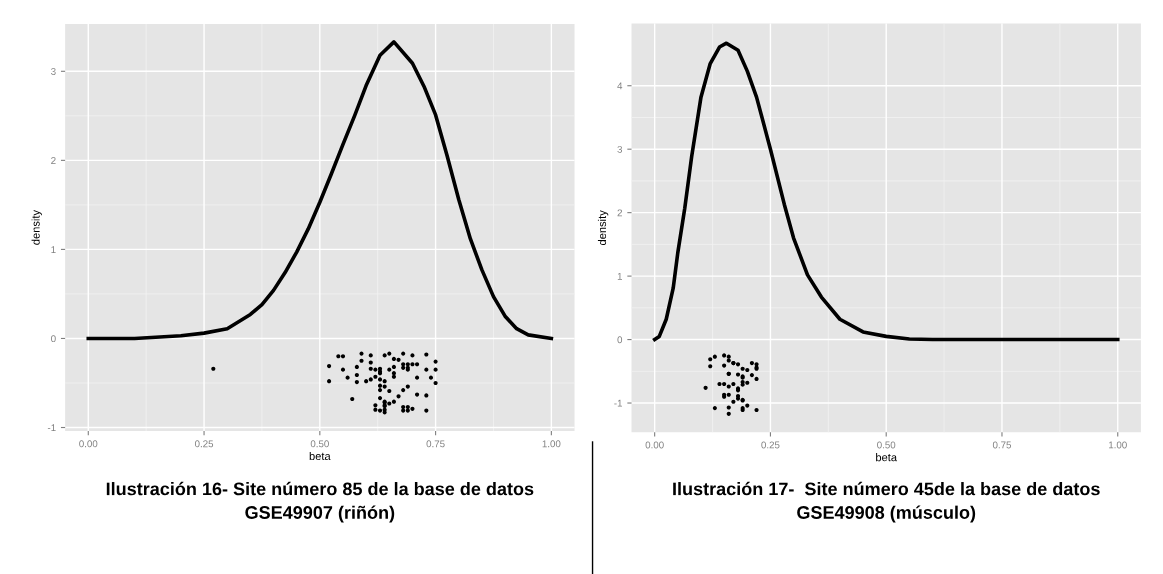 This screenshot has height=574, width=1163. I want to click on text: Ilustración 16- Site número 85 de la base de datos GSE49907 (riñón), so click(320, 502).